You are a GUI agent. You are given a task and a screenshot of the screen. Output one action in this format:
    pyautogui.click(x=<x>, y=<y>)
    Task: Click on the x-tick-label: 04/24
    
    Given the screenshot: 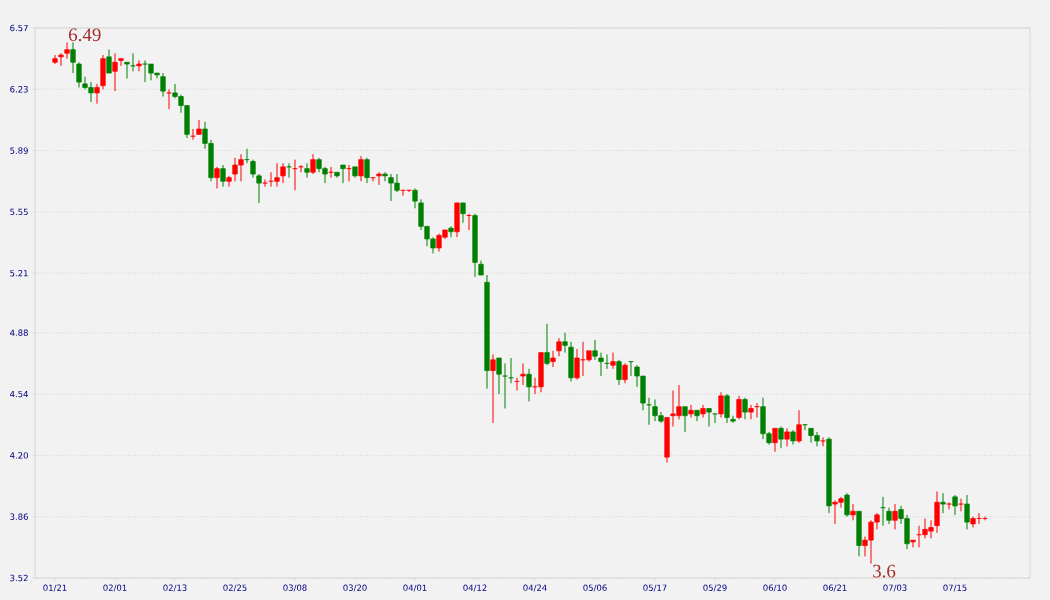 What is the action you would take?
    pyautogui.click(x=535, y=588)
    